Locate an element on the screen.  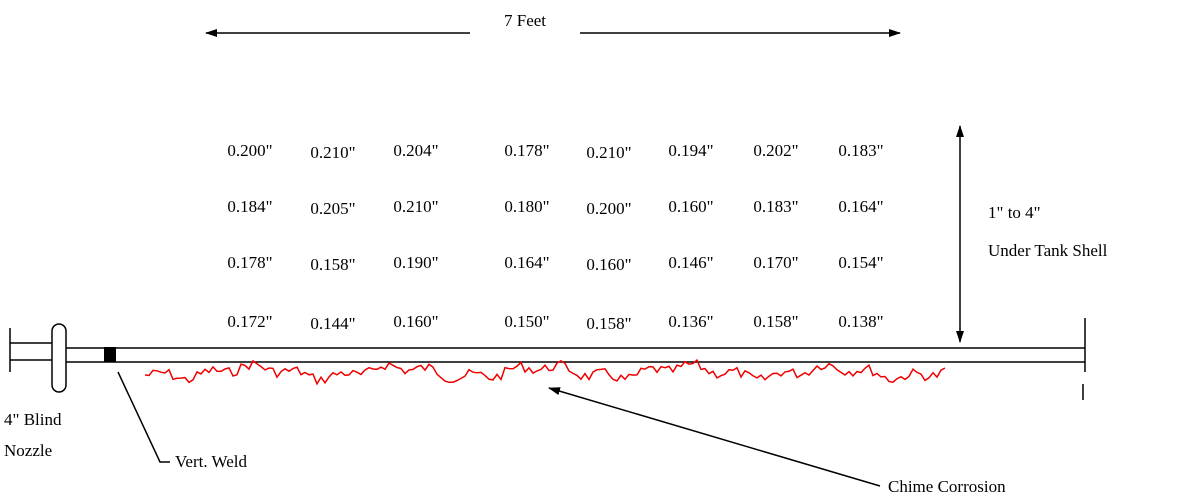
chime-corrosion is located at coordinates (545, 372).